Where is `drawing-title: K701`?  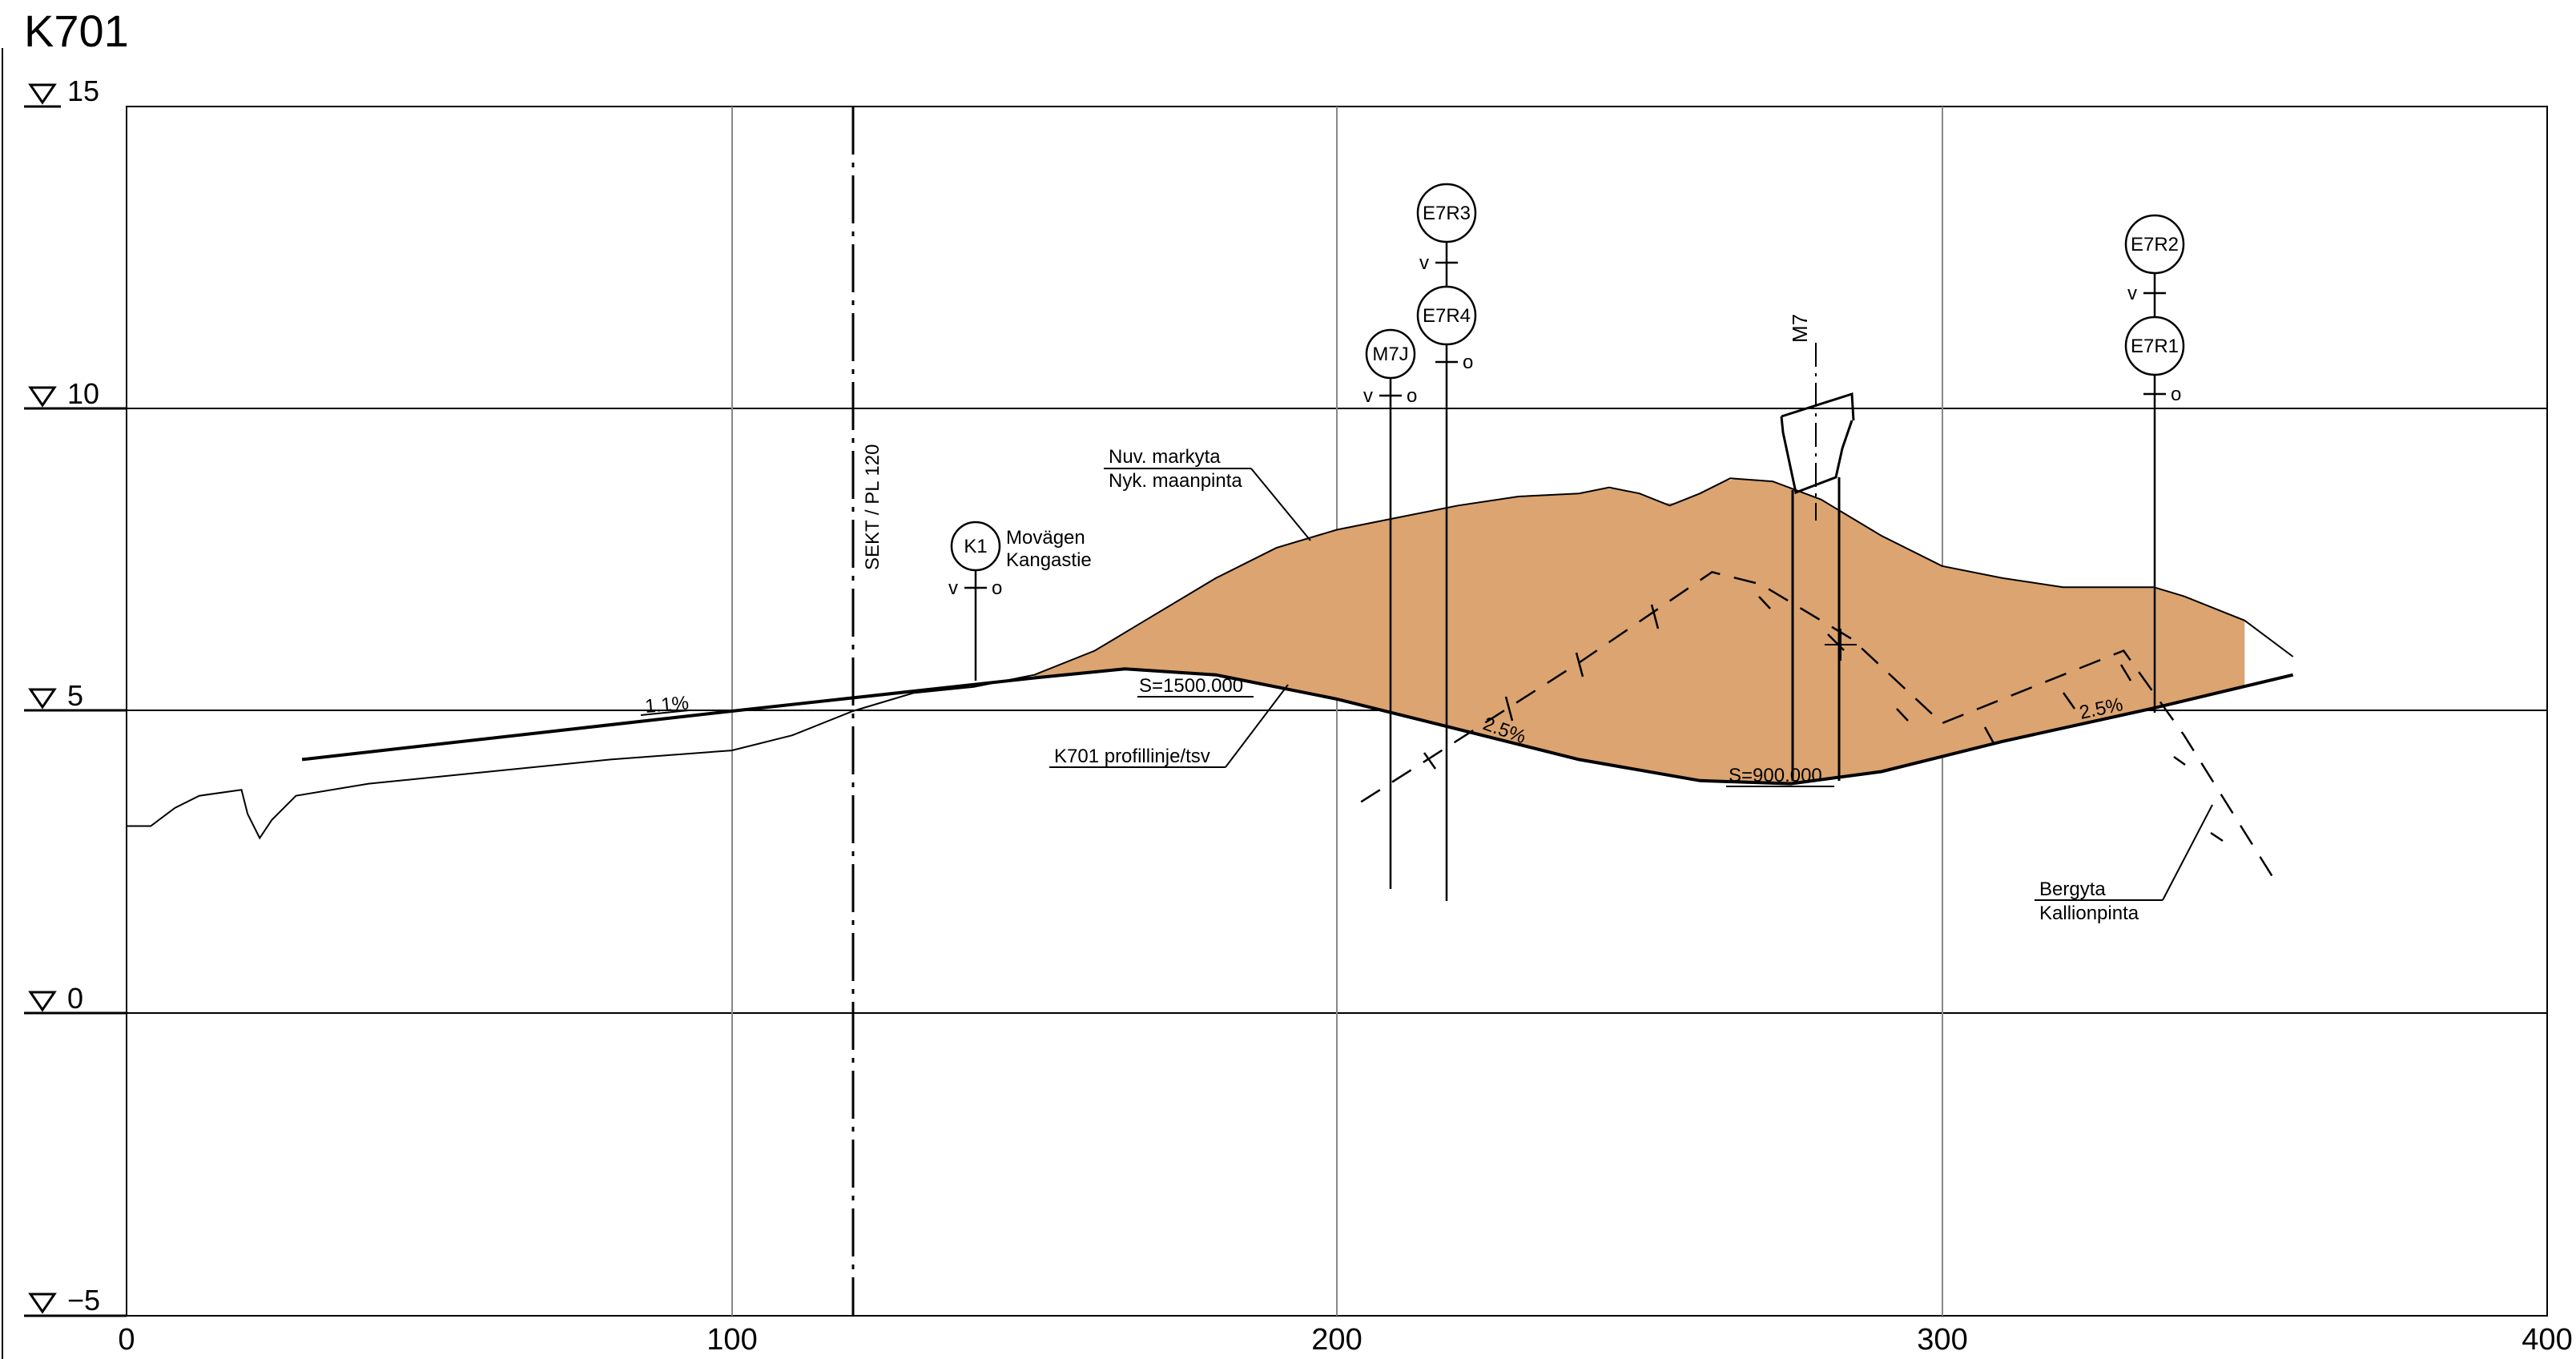
drawing-title: K701 is located at coordinates (76, 31).